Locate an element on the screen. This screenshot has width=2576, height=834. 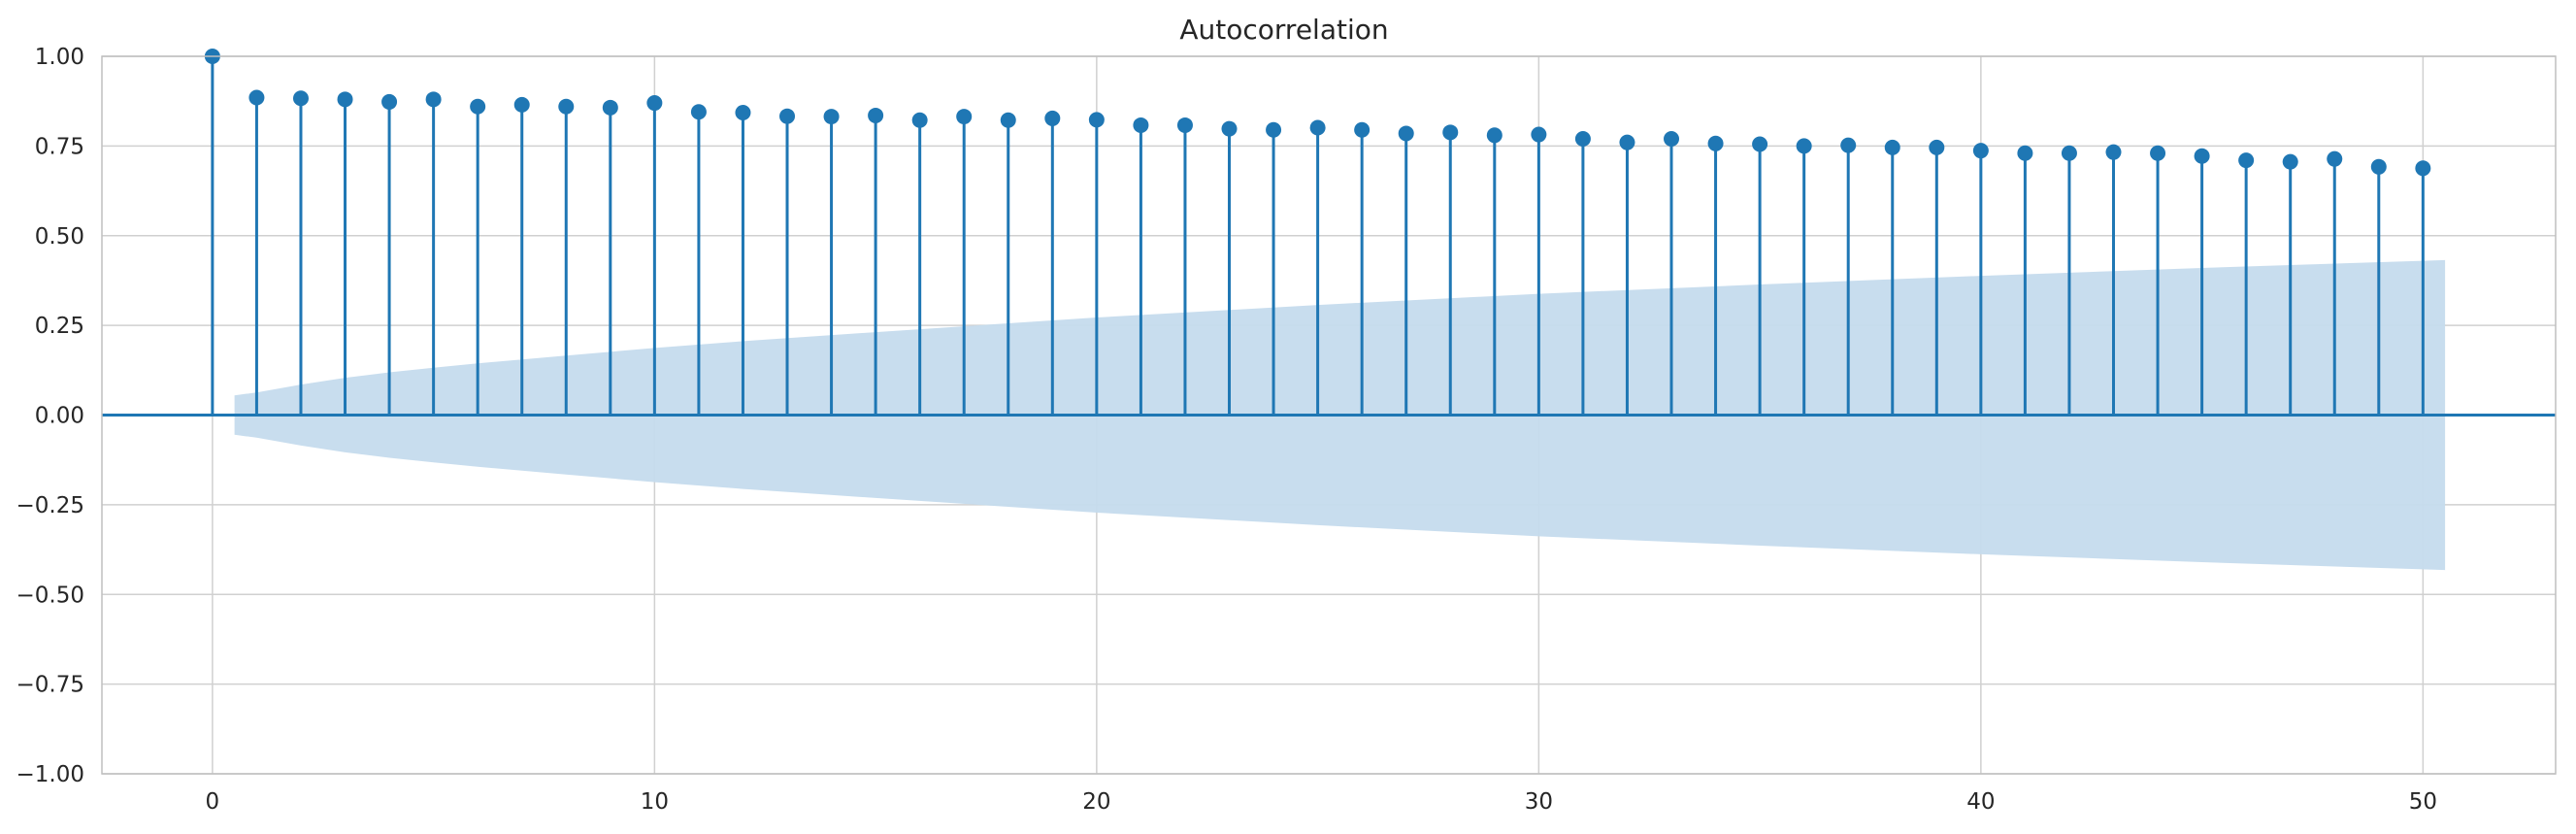
y-tick-label: 1.00 is located at coordinates (60, 58).